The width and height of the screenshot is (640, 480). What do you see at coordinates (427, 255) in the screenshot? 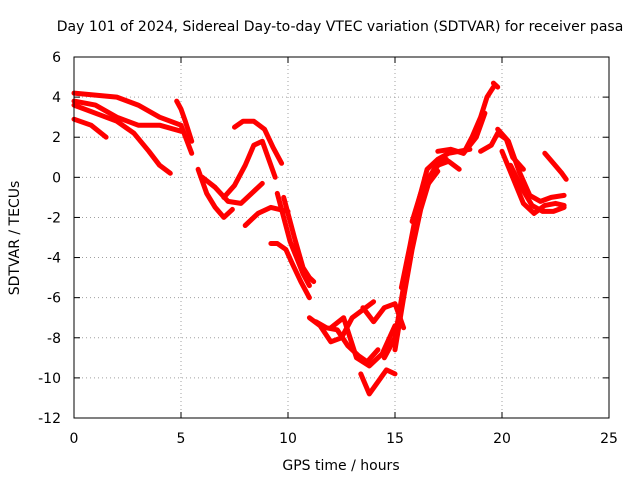
I see `series-track-t` at bounding box center [427, 255].